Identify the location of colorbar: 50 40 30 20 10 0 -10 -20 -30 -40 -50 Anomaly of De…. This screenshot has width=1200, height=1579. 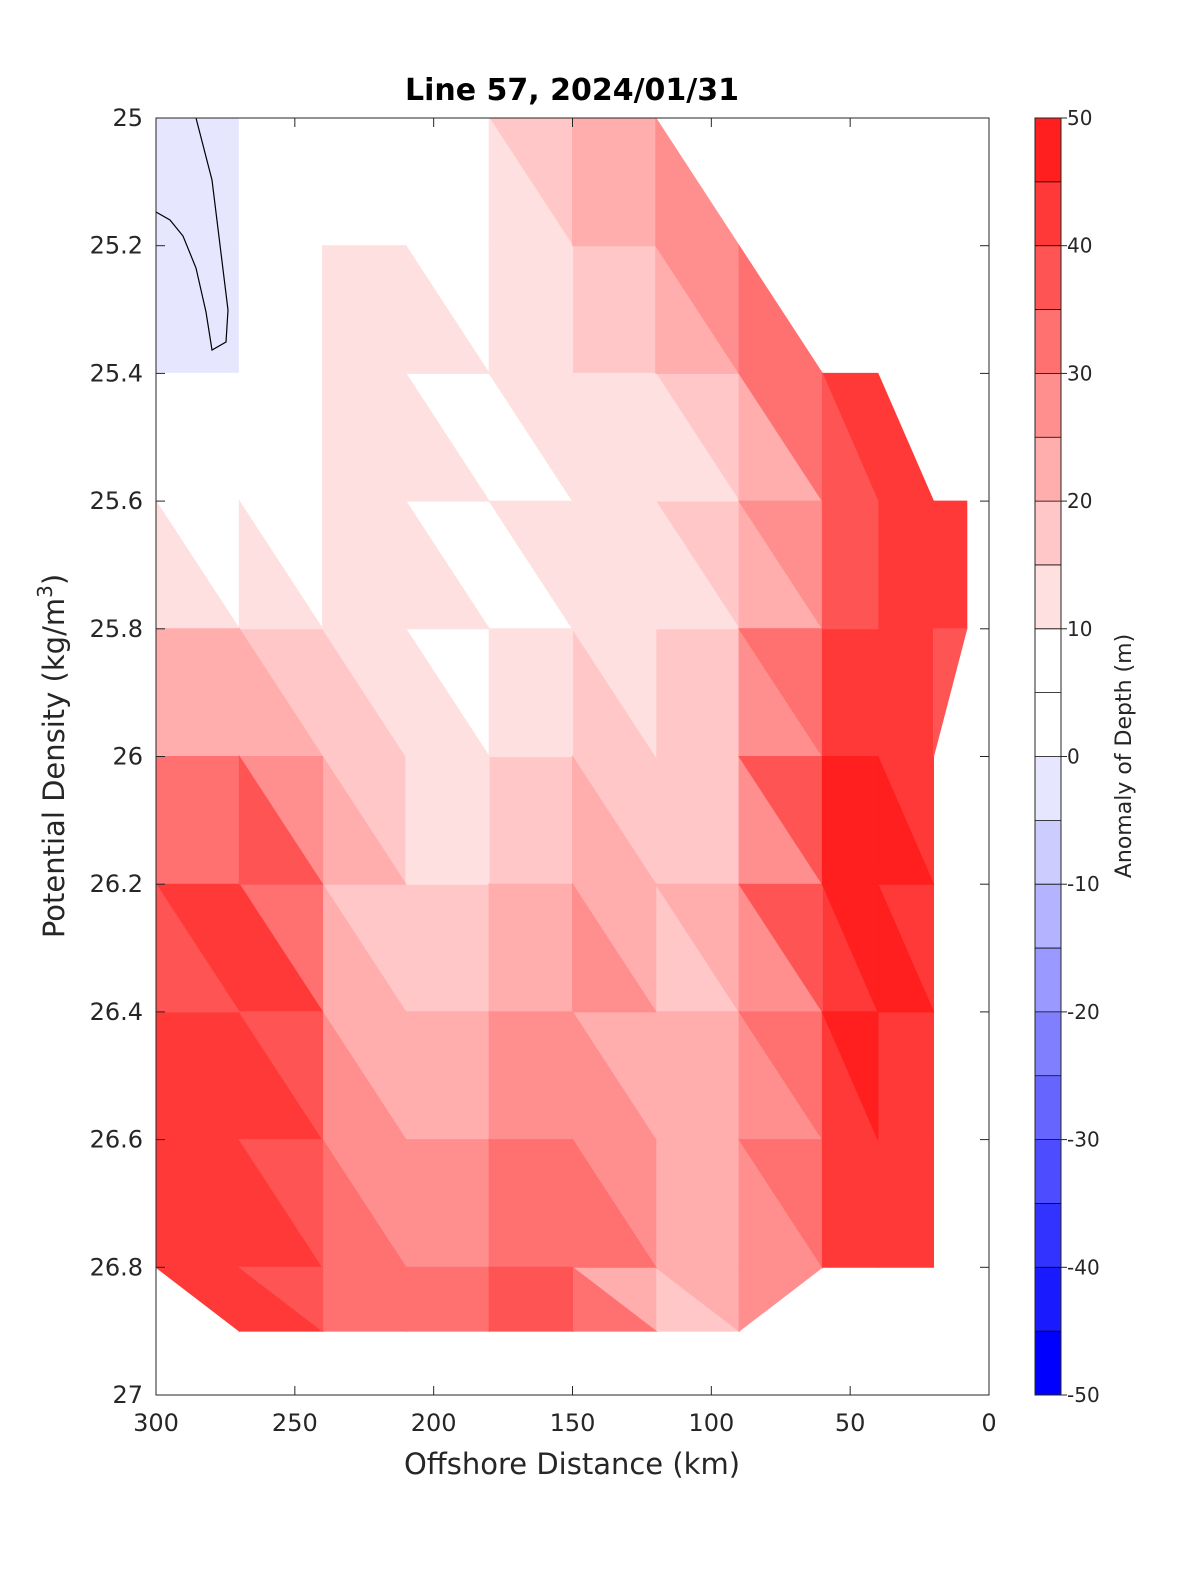
(1085, 756).